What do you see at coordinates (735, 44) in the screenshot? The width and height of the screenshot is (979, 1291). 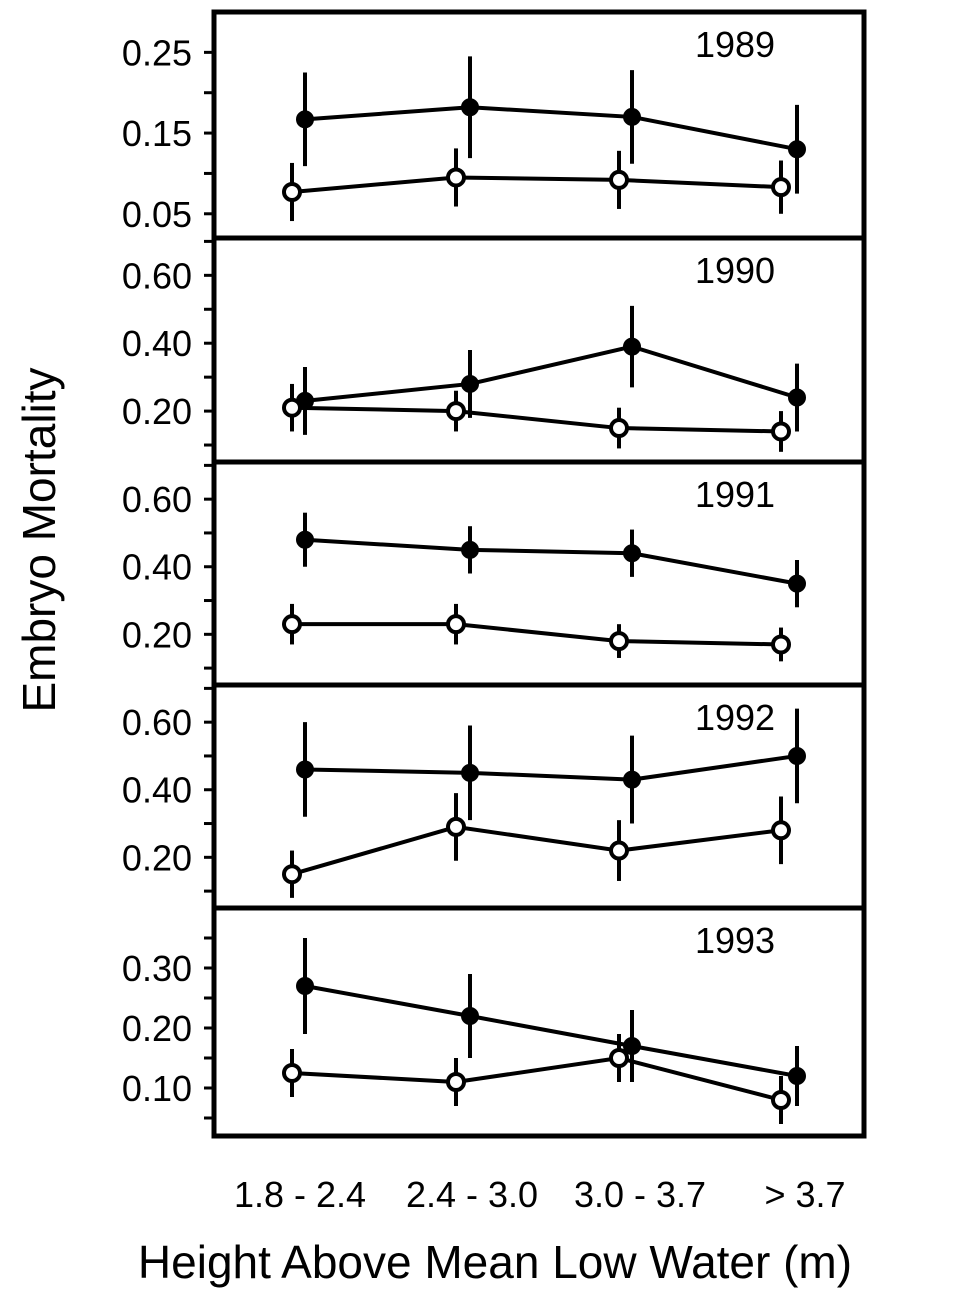 I see `panel-year-label: 1989` at bounding box center [735, 44].